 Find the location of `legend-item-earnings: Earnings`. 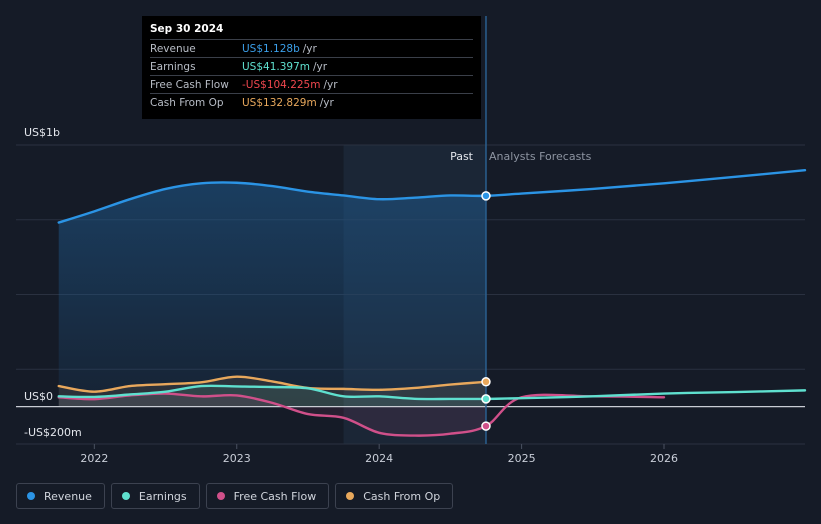

legend-item-earnings: Earnings is located at coordinates (155, 496).